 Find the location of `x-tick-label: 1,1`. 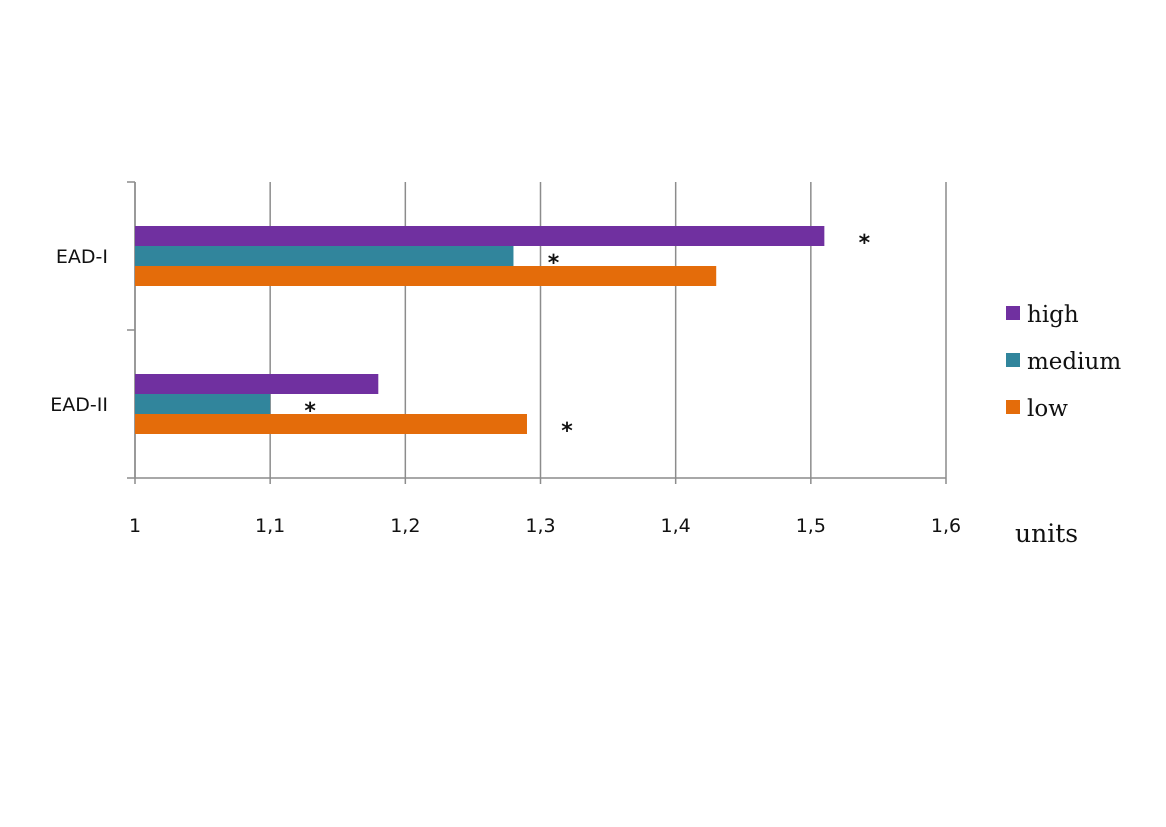

x-tick-label: 1,1 is located at coordinates (270, 526).